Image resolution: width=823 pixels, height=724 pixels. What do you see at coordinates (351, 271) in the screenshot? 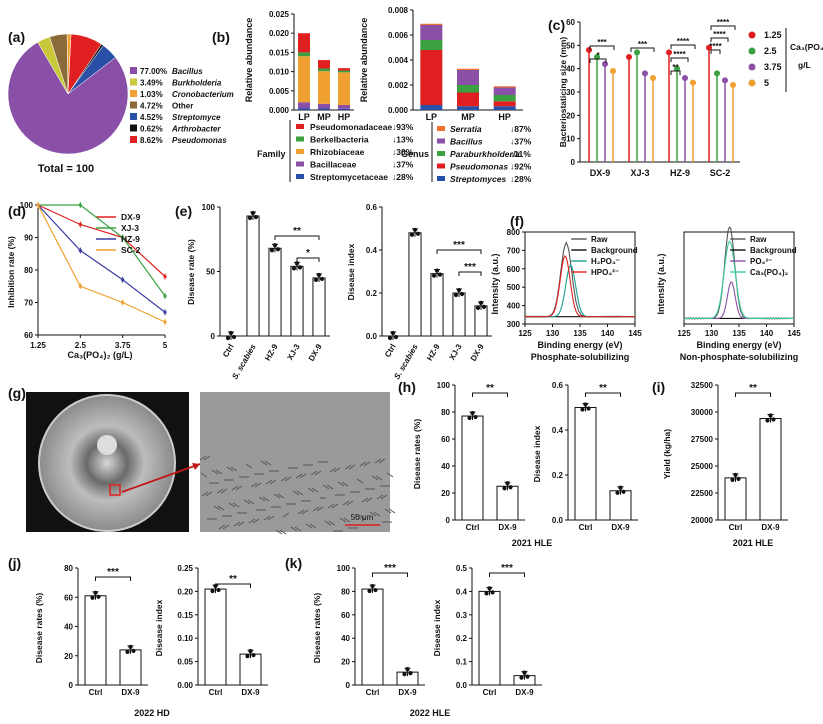
I see `e-index-ylabel: Disease index` at bounding box center [351, 271].